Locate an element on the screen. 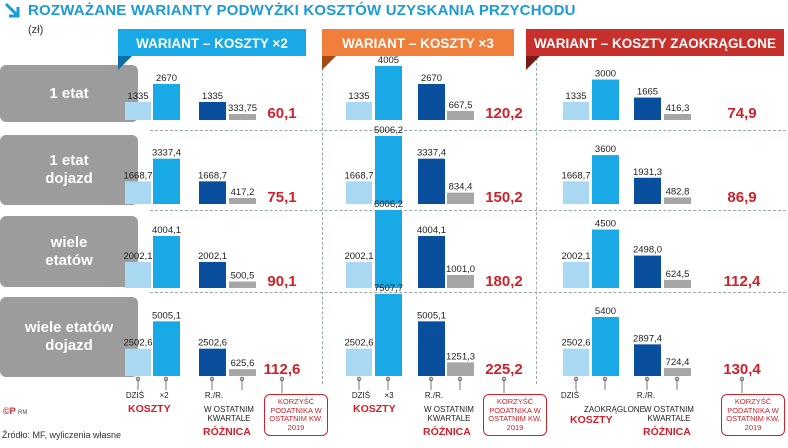  unit-label: (zł) is located at coordinates (36, 30).